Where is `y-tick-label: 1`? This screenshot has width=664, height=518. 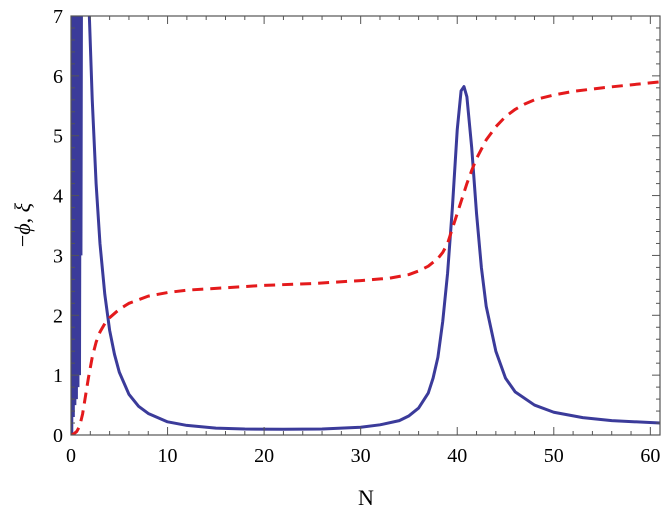
y-tick-label: 1 is located at coordinates (58, 376).